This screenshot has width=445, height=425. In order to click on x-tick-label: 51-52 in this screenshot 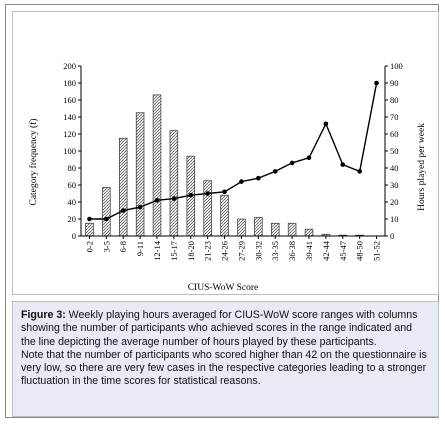, I will do `click(377, 251)`.